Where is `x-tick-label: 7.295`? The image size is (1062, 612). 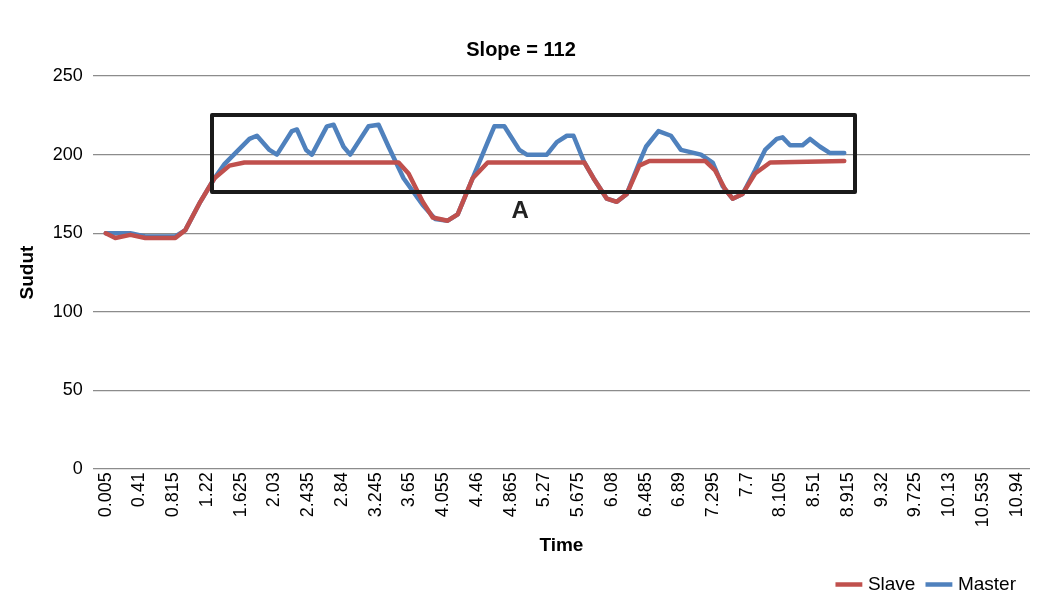
x-tick-label: 7.295 is located at coordinates (712, 495).